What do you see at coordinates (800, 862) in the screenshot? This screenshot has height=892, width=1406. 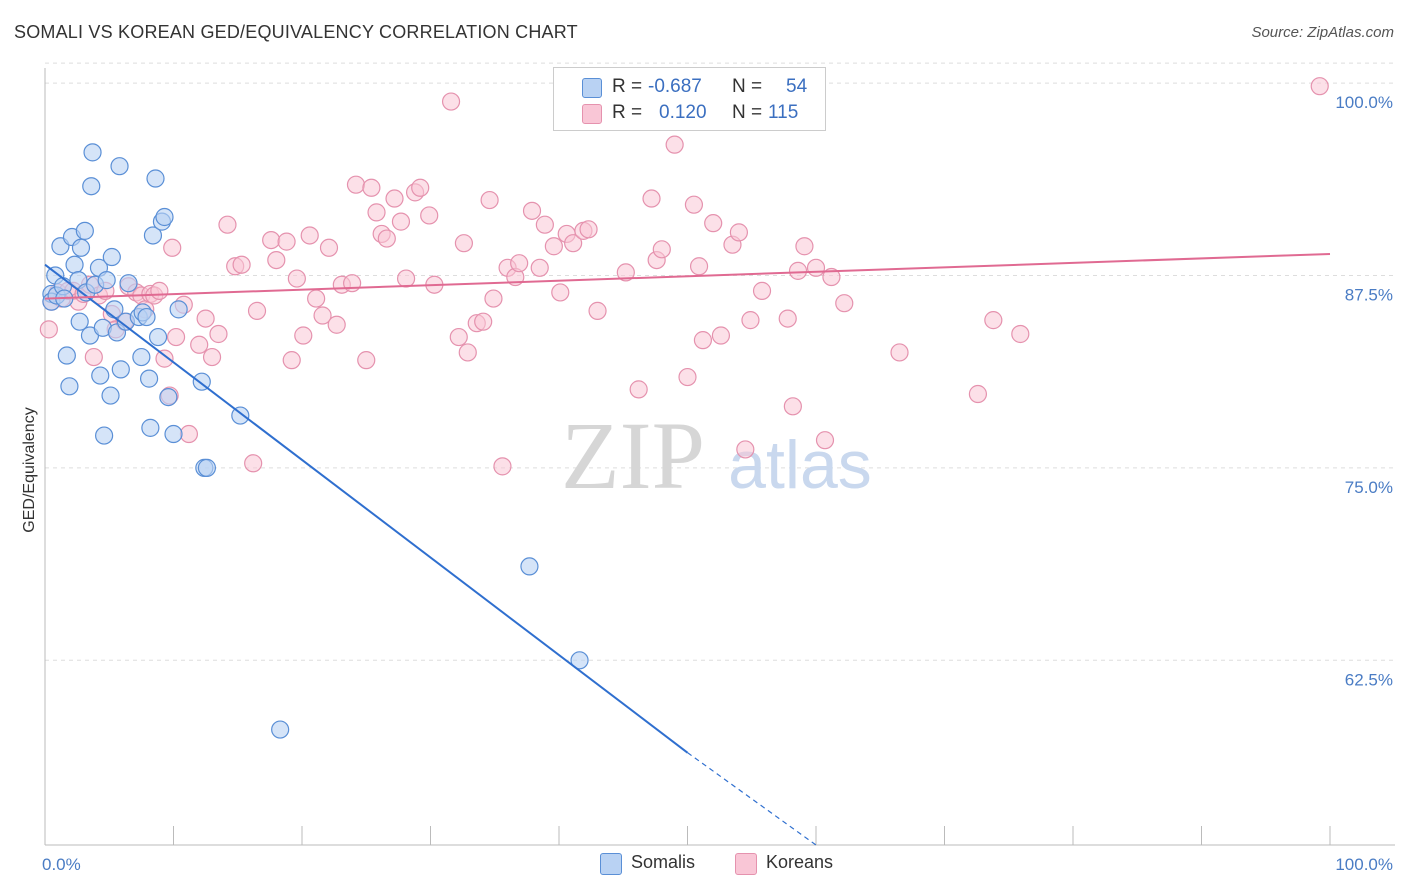 I see `bottom-legend-koreans: Koreans` at bounding box center [800, 862].